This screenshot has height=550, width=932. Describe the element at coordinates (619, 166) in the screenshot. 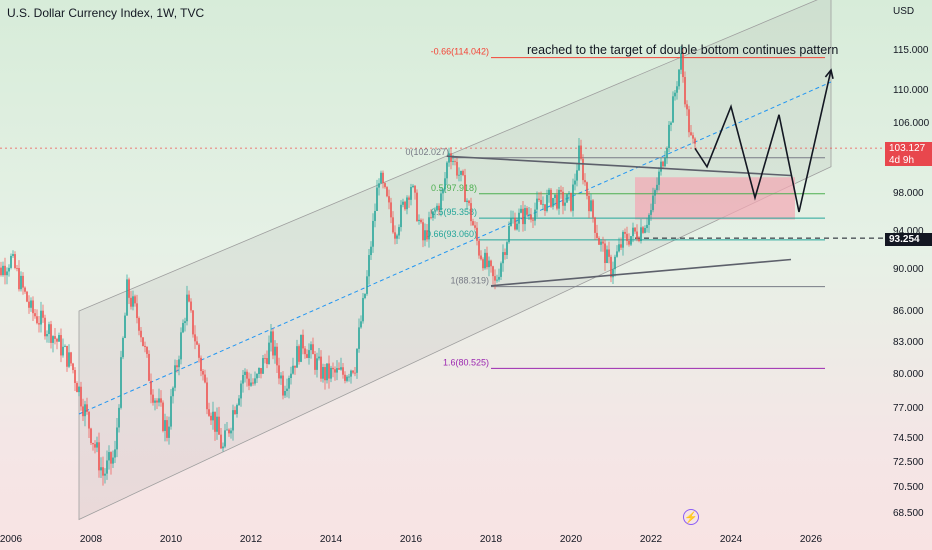

I see `trendline-resistance` at that location.